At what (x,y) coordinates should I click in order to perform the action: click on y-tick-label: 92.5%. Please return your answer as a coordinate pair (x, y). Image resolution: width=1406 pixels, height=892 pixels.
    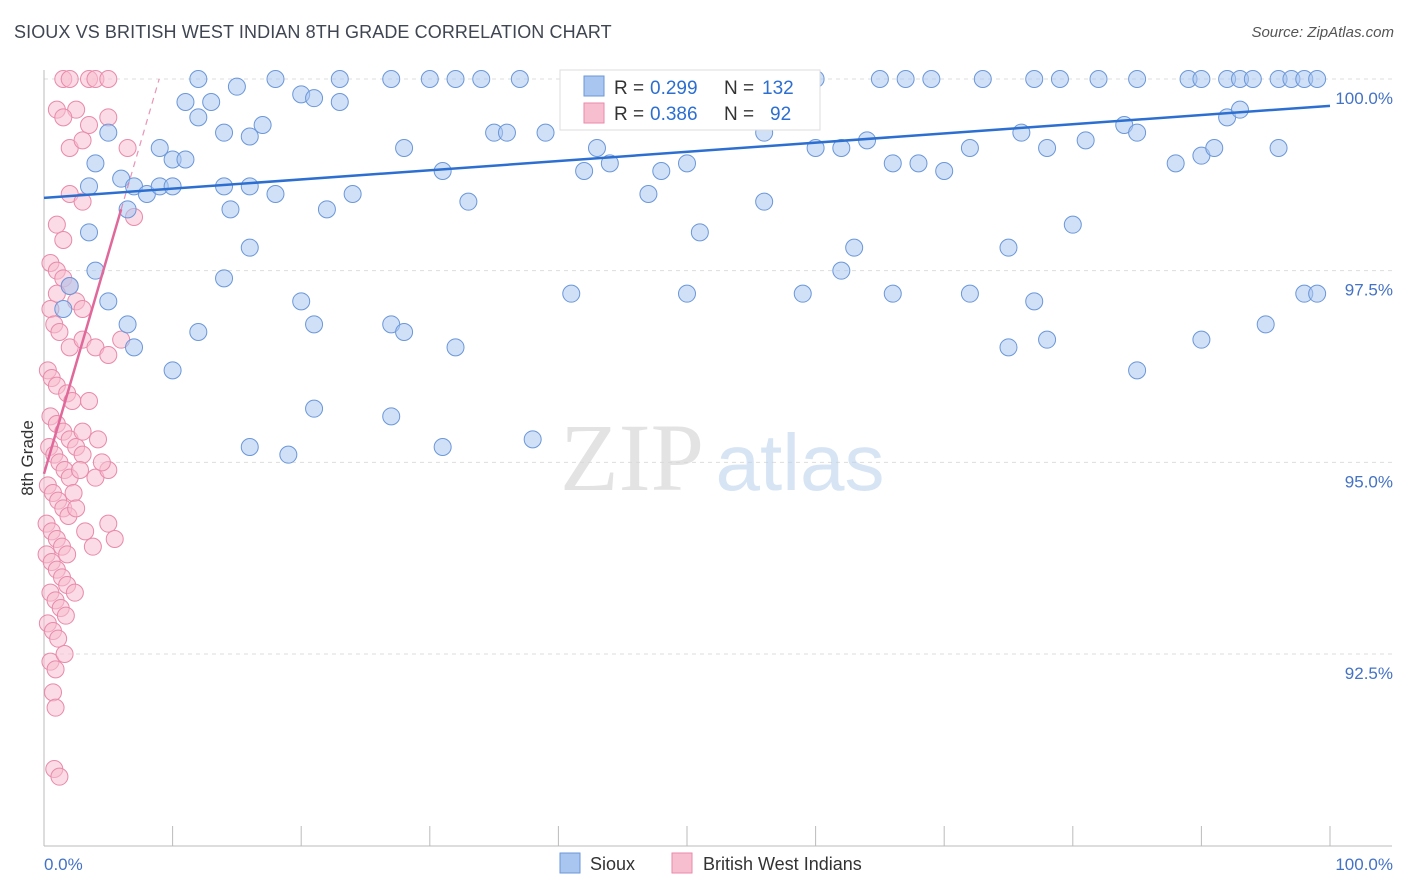
    Looking at the image, I should click on (1369, 673).